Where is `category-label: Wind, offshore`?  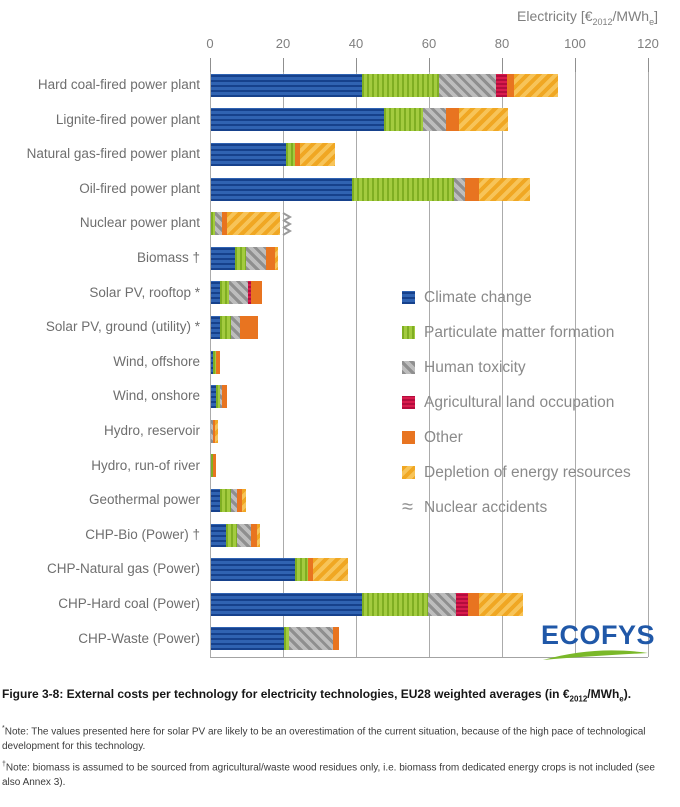 category-label: Wind, offshore is located at coordinates (156, 361).